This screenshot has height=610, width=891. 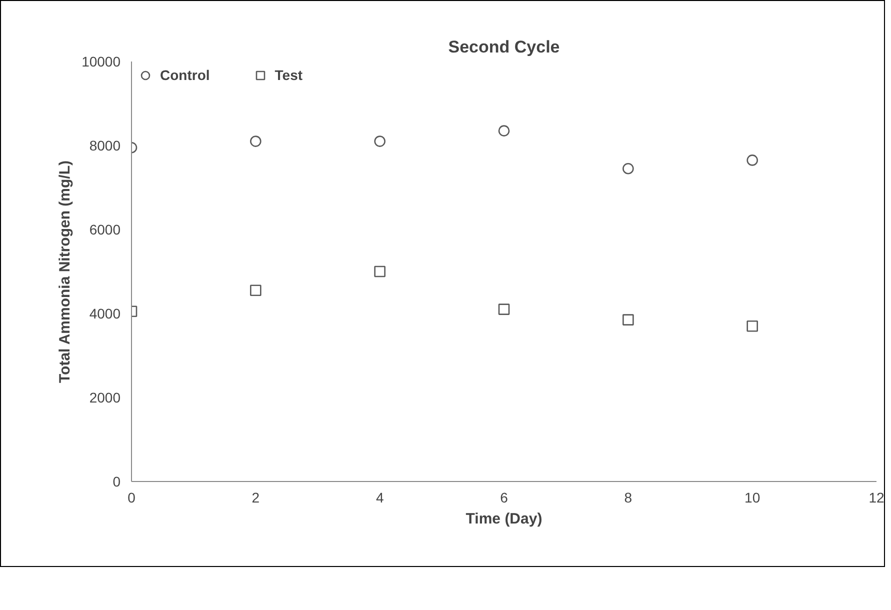 What do you see at coordinates (504, 47) in the screenshot?
I see `chart-title: Second Cycle` at bounding box center [504, 47].